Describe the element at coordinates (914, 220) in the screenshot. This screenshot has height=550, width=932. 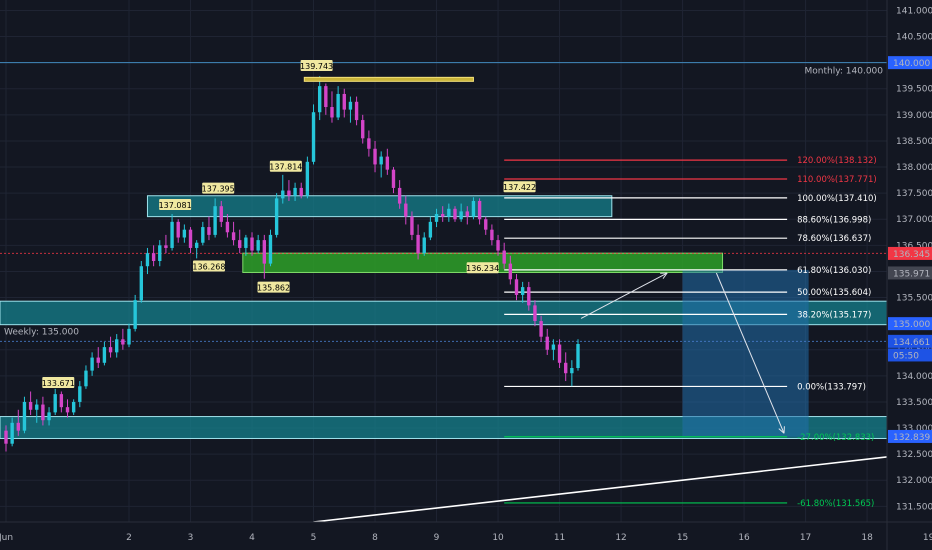
I see `y-tick-label: 137.000` at that location.